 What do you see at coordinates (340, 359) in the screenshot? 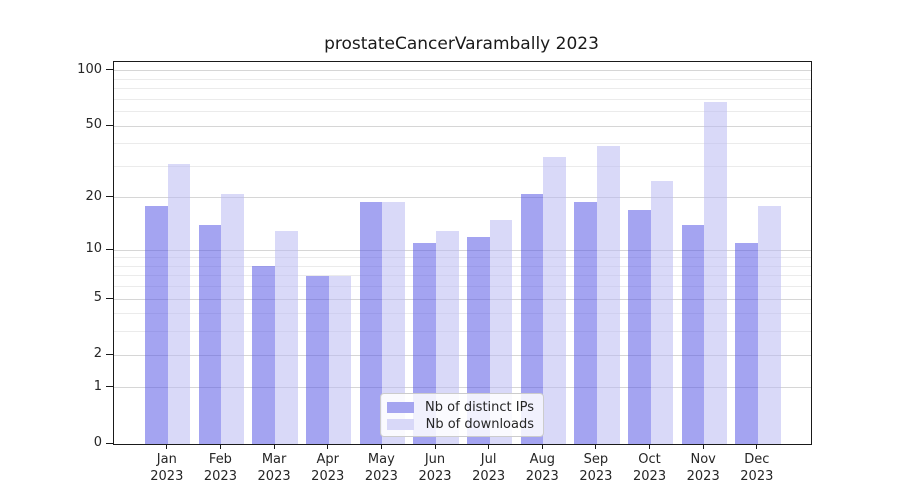
I see `bar-downloads-apr` at bounding box center [340, 359].